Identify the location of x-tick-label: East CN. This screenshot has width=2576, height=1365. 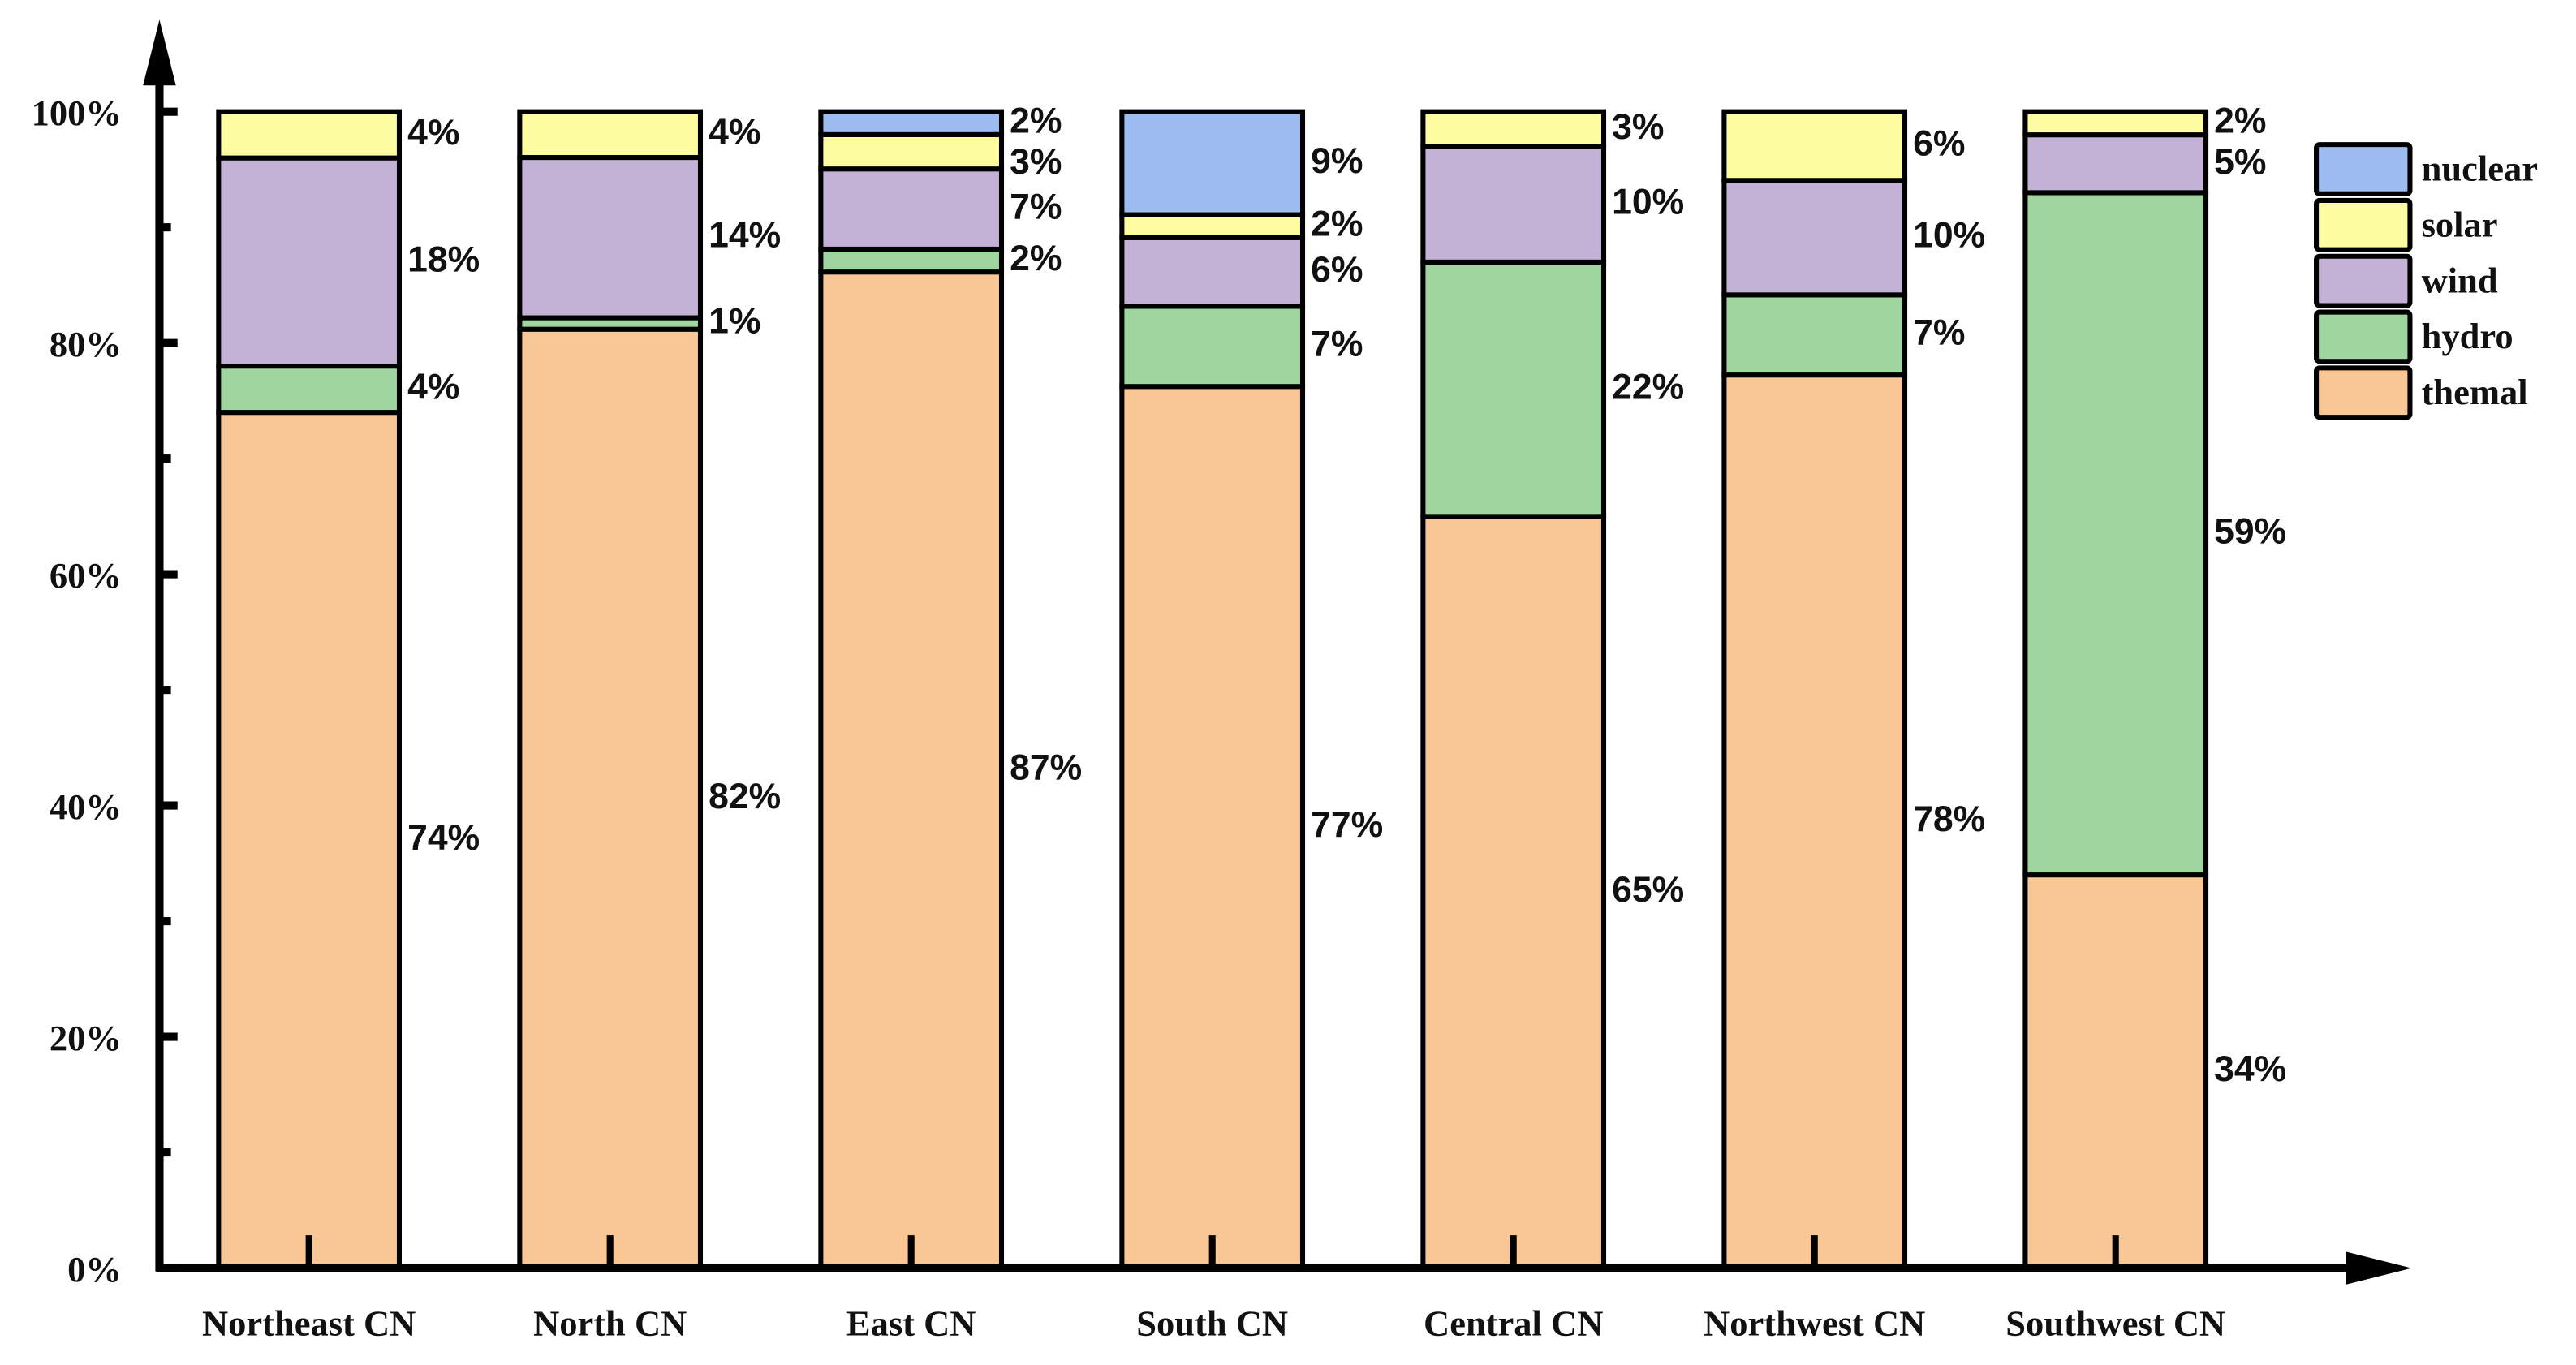
(911, 1324).